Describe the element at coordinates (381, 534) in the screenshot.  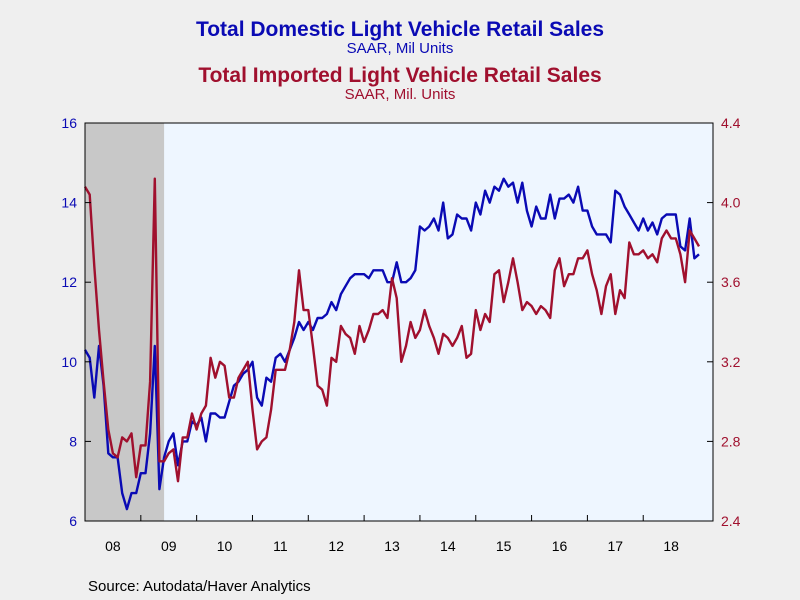
I see `x-axis: 08 09 10 11 12 13 14 15 16 17 18` at that location.